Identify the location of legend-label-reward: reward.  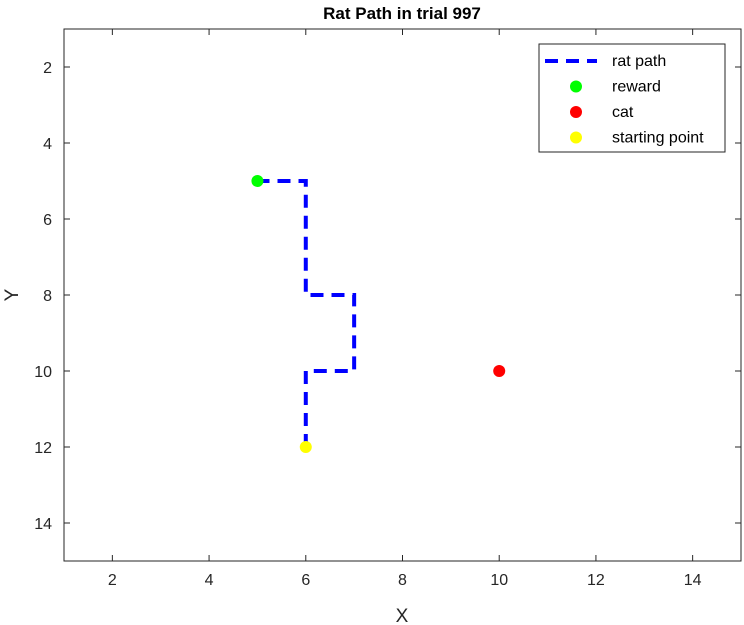
(636, 87).